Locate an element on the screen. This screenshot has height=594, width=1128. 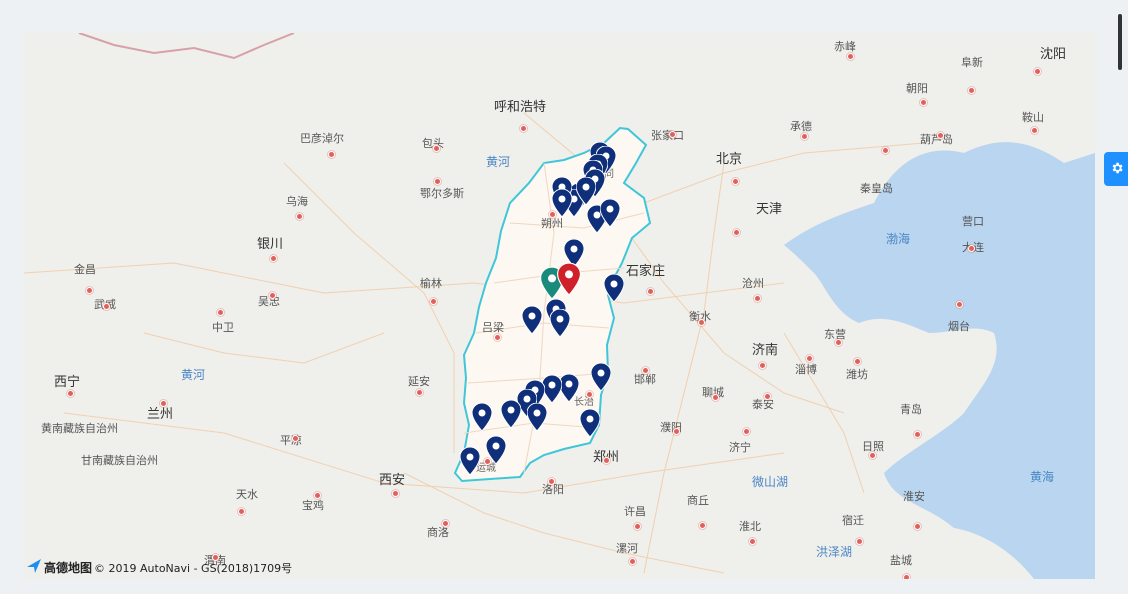
city-label: 商丘 is located at coordinates (698, 500).